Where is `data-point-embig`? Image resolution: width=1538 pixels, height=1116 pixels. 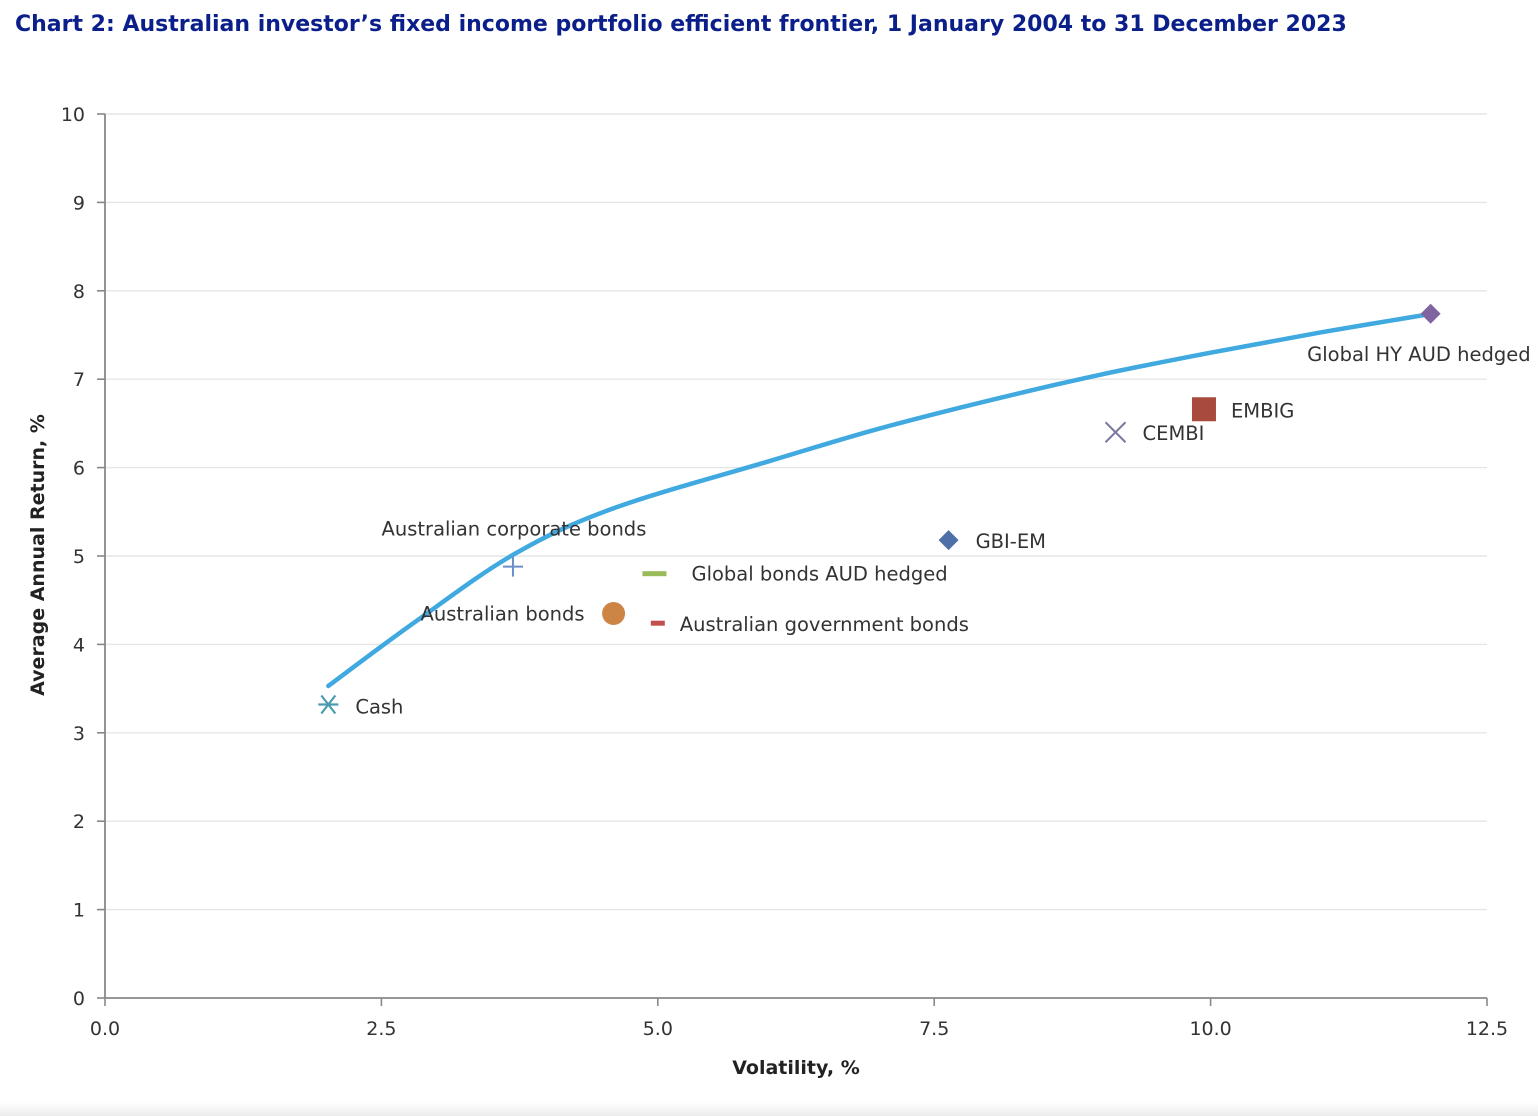 data-point-embig is located at coordinates (1203, 409).